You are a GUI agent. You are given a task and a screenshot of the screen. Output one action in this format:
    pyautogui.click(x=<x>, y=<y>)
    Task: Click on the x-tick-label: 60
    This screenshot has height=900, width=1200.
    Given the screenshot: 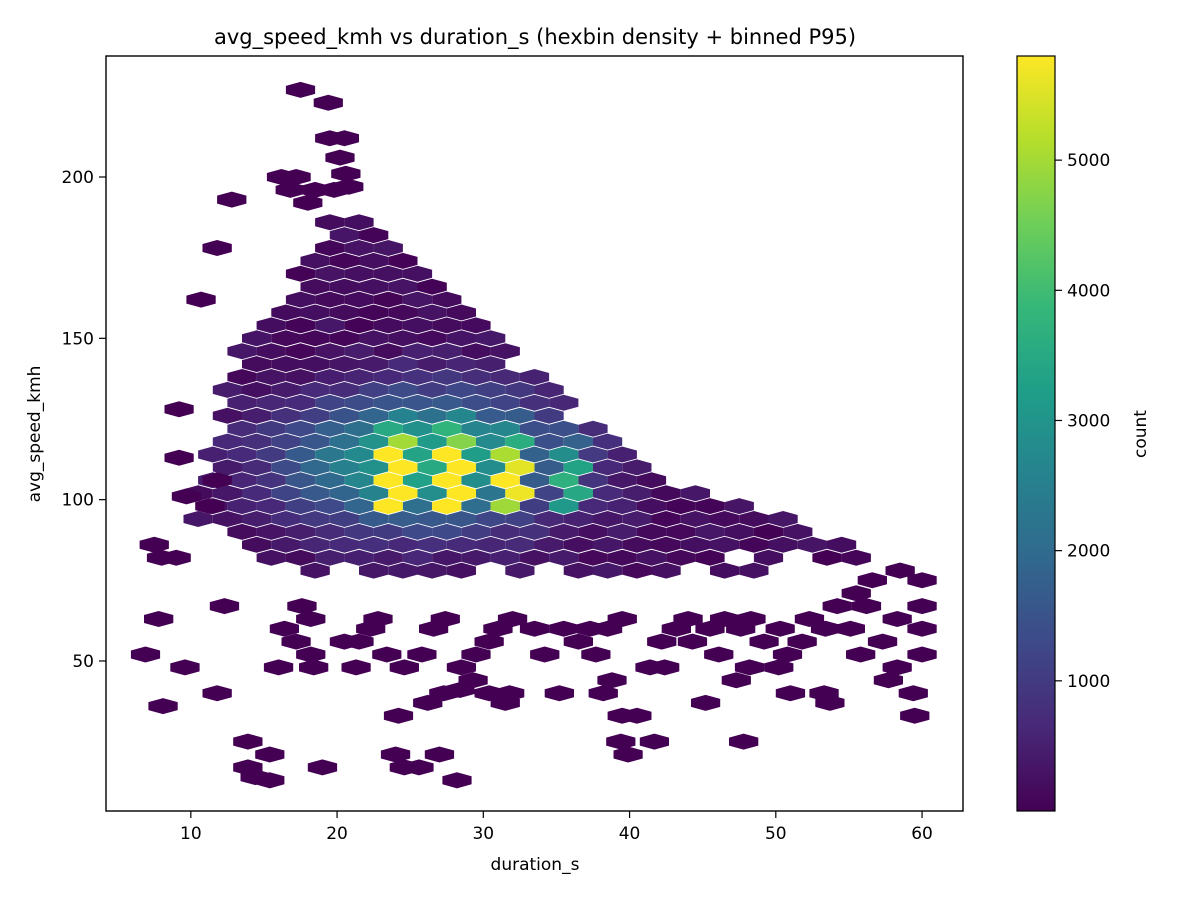 What is the action you would take?
    pyautogui.click(x=922, y=834)
    